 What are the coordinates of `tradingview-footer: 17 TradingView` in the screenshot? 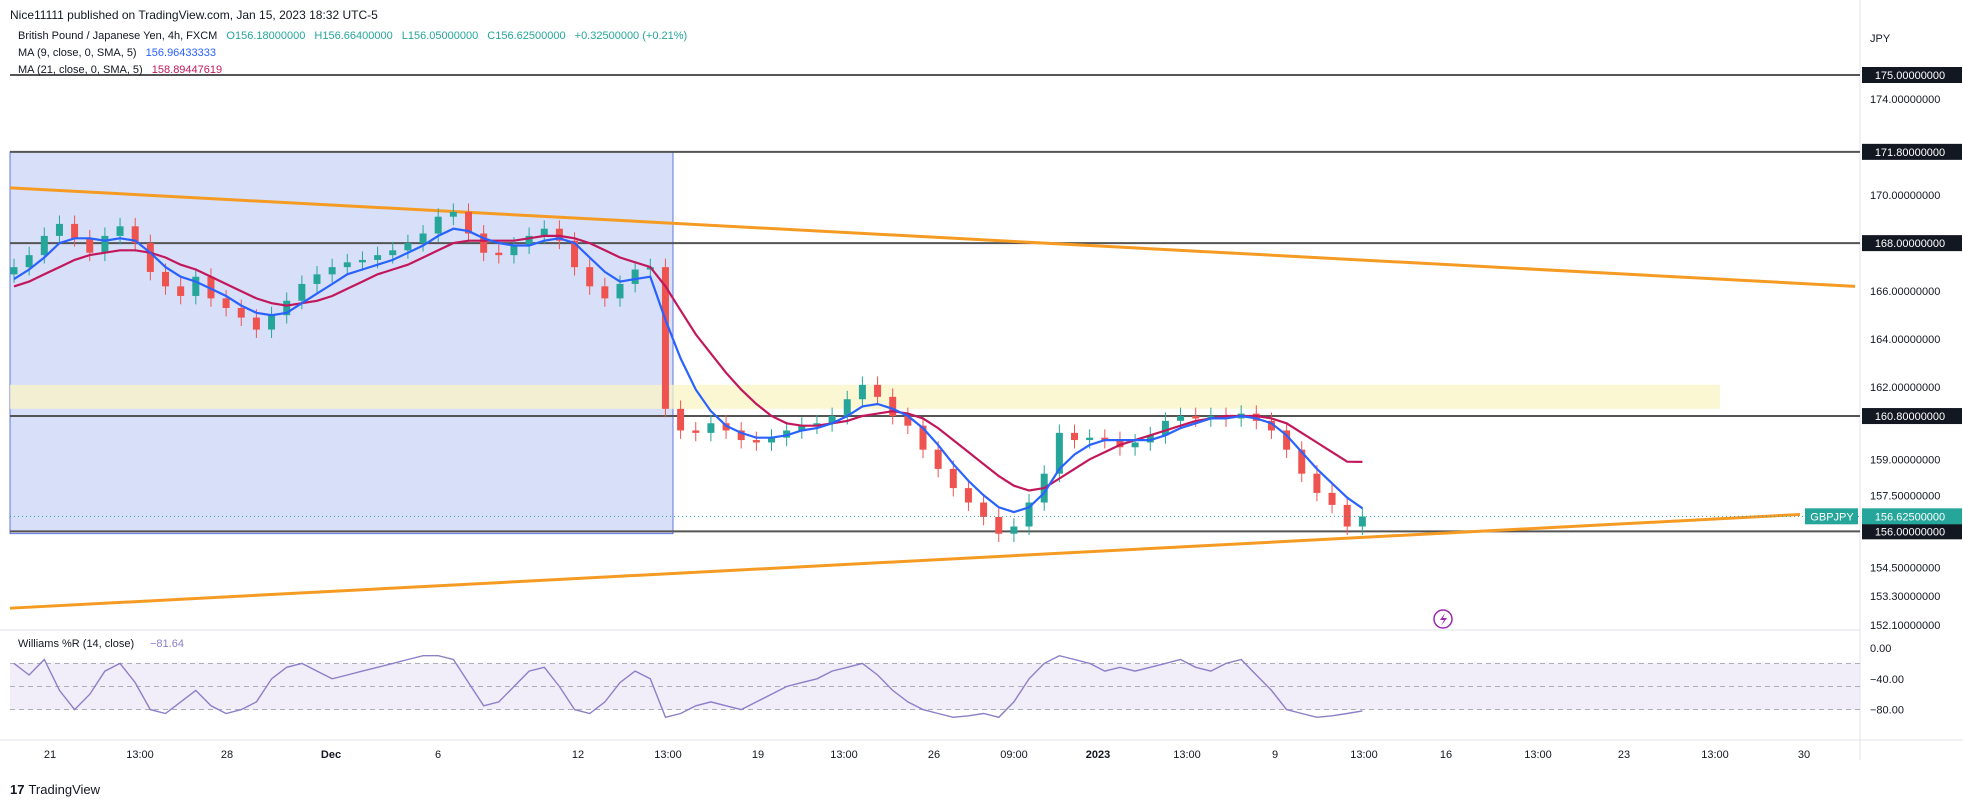 It's located at (55, 789).